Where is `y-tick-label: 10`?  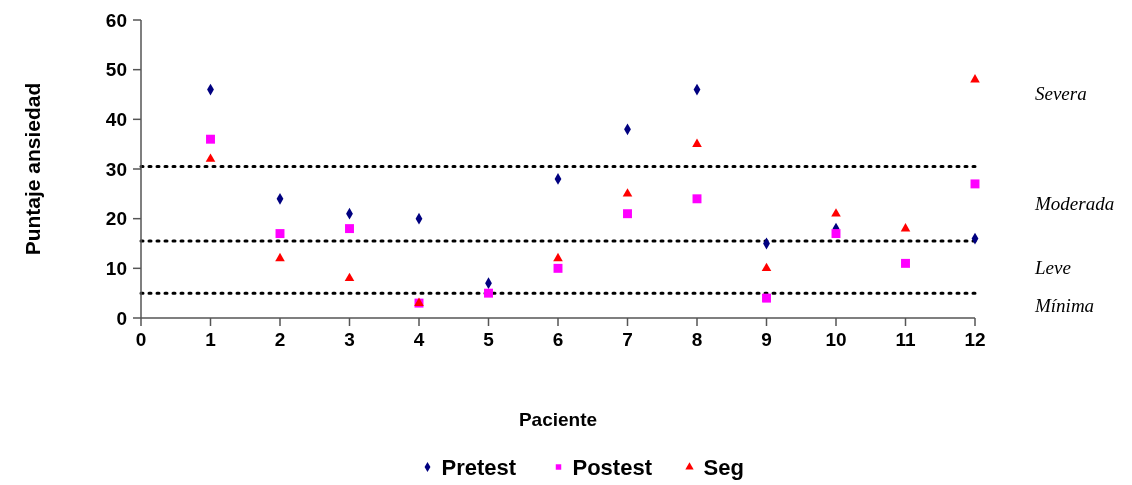
y-tick-label: 10 is located at coordinates (116, 268).